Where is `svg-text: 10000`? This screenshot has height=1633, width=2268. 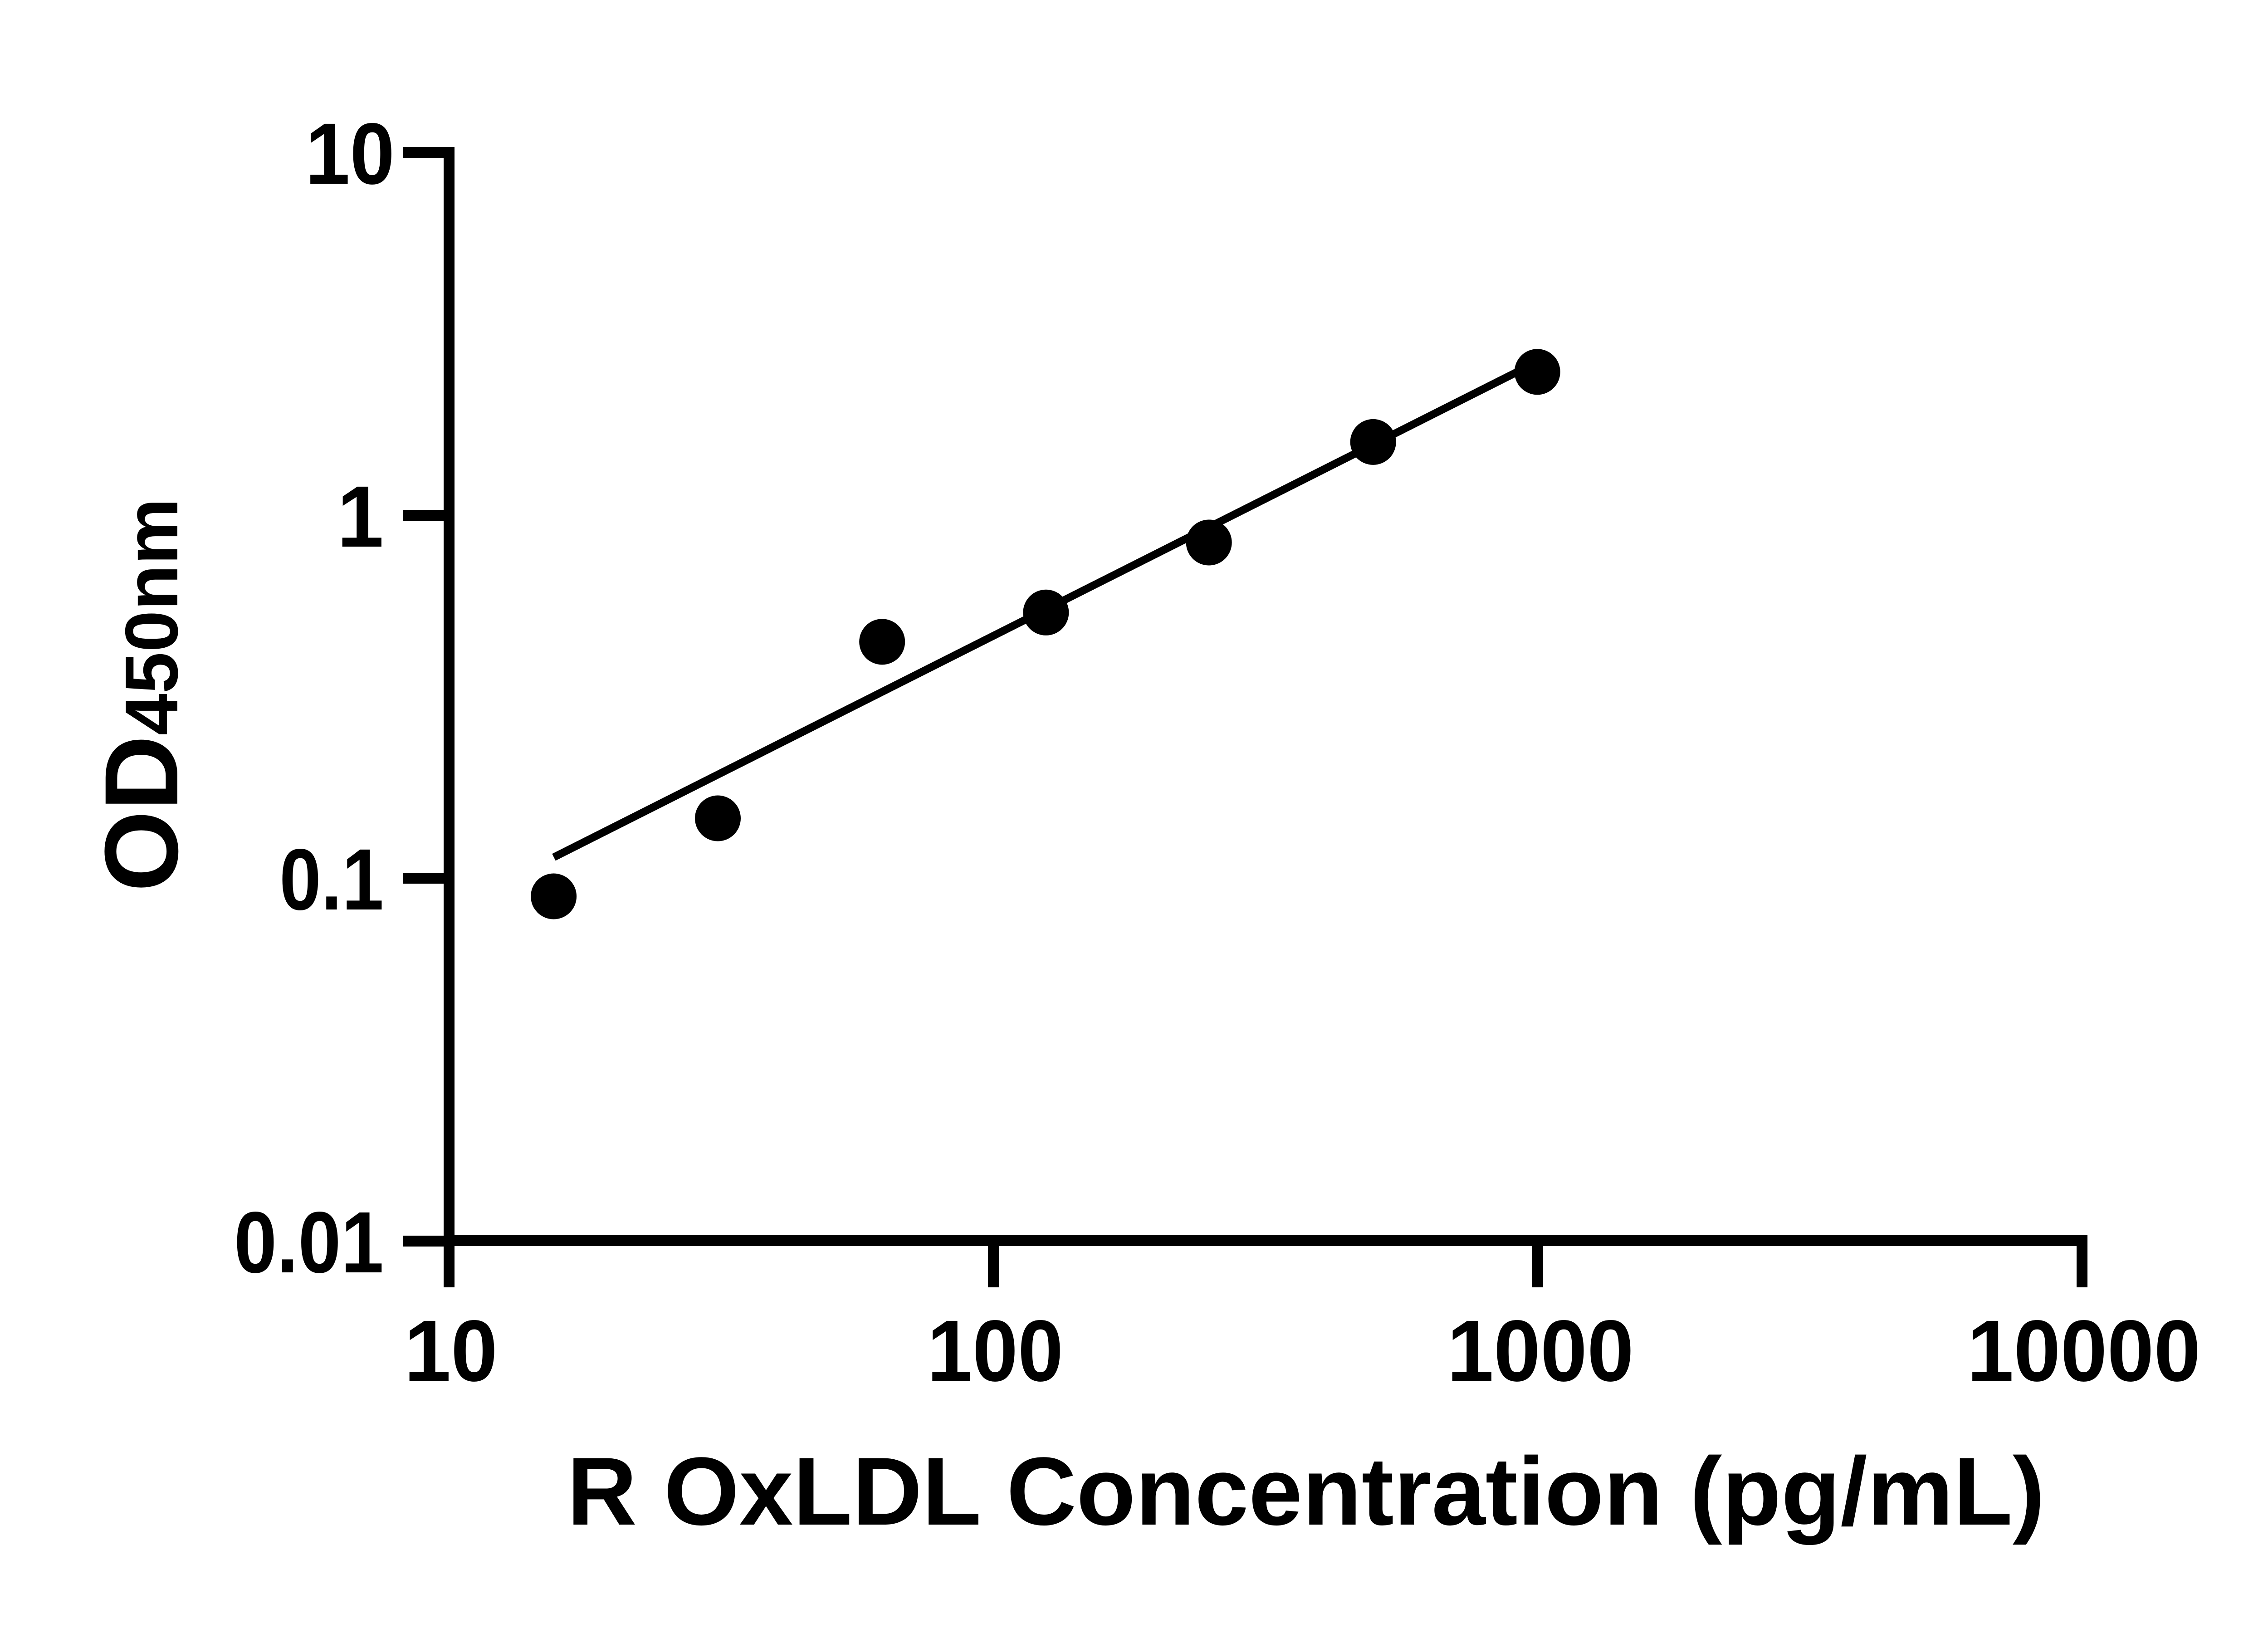
svg-text: 10000 is located at coordinates (2084, 1350).